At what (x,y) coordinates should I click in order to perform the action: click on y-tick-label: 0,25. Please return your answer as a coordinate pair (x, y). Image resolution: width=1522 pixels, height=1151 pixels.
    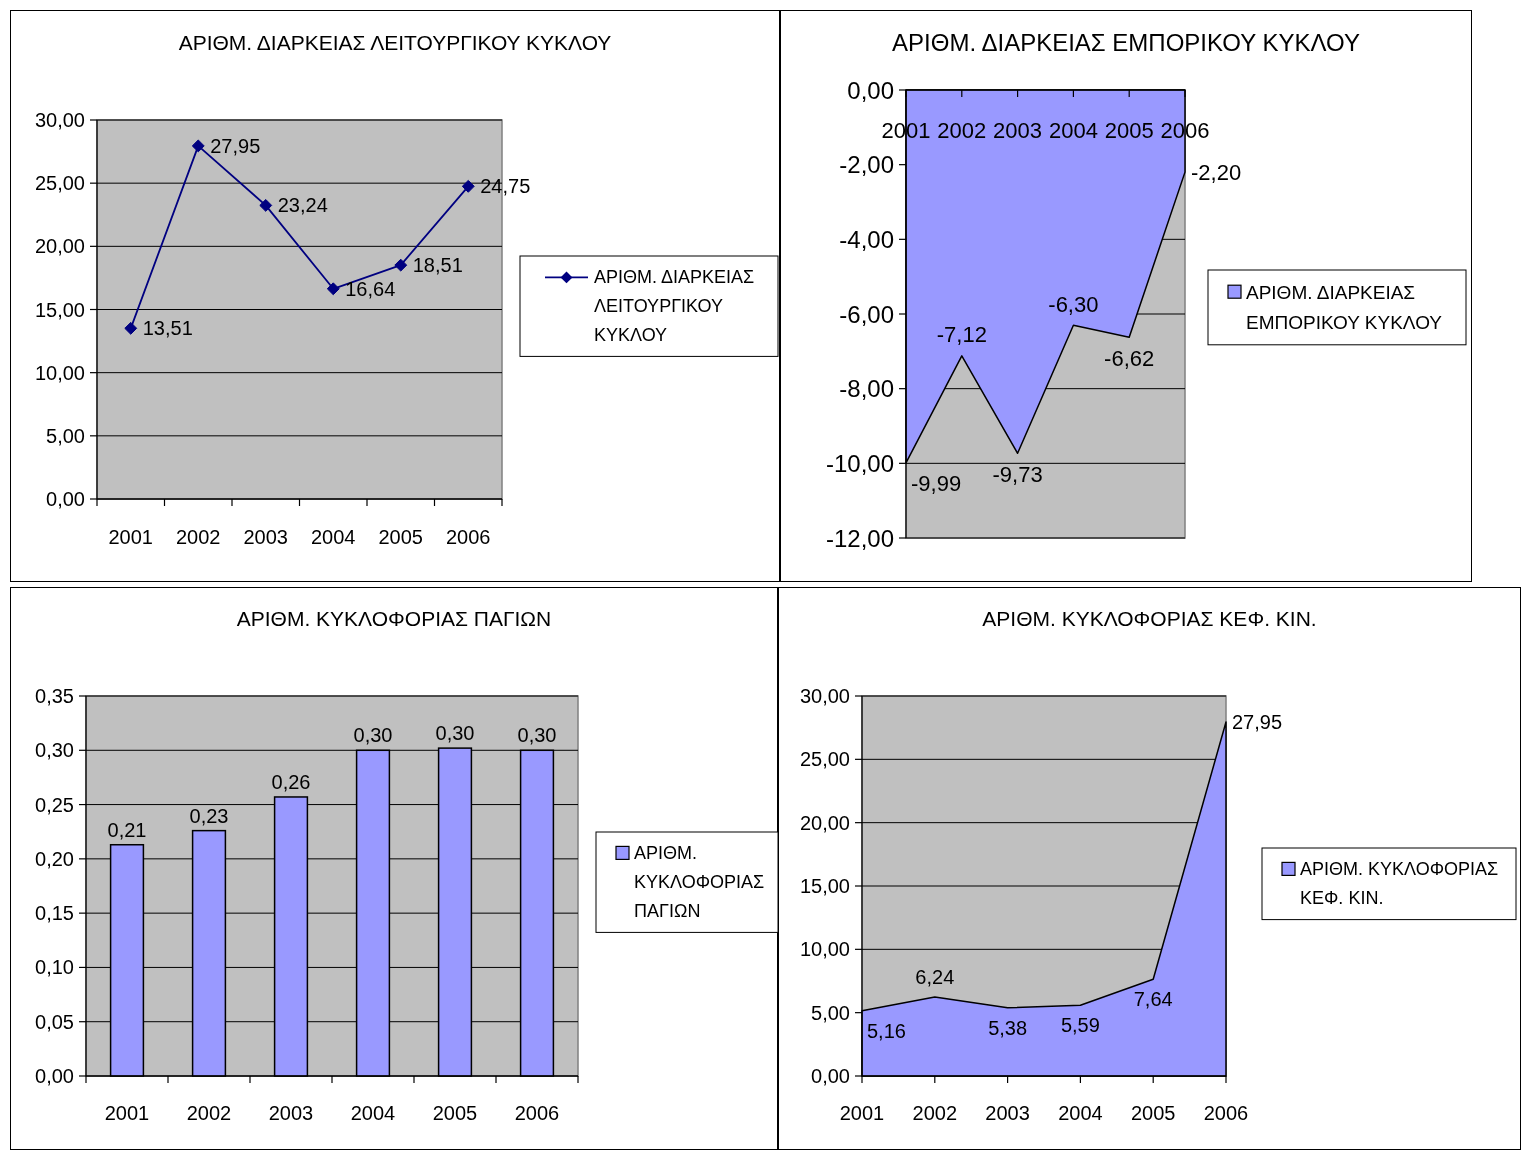
    Looking at the image, I should click on (54, 804).